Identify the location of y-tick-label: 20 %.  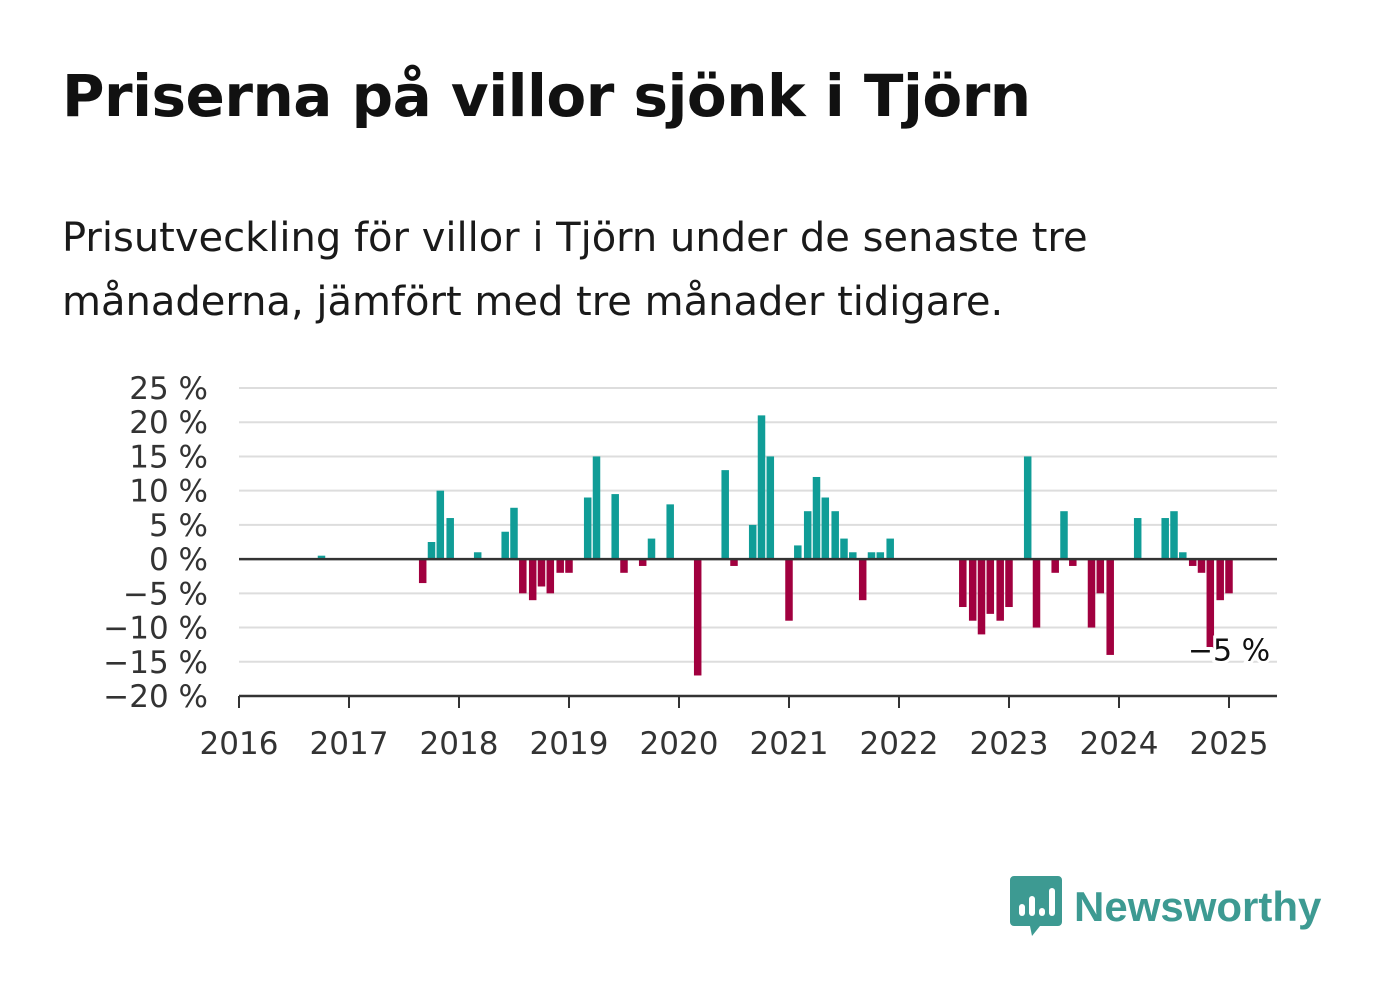
(168, 423).